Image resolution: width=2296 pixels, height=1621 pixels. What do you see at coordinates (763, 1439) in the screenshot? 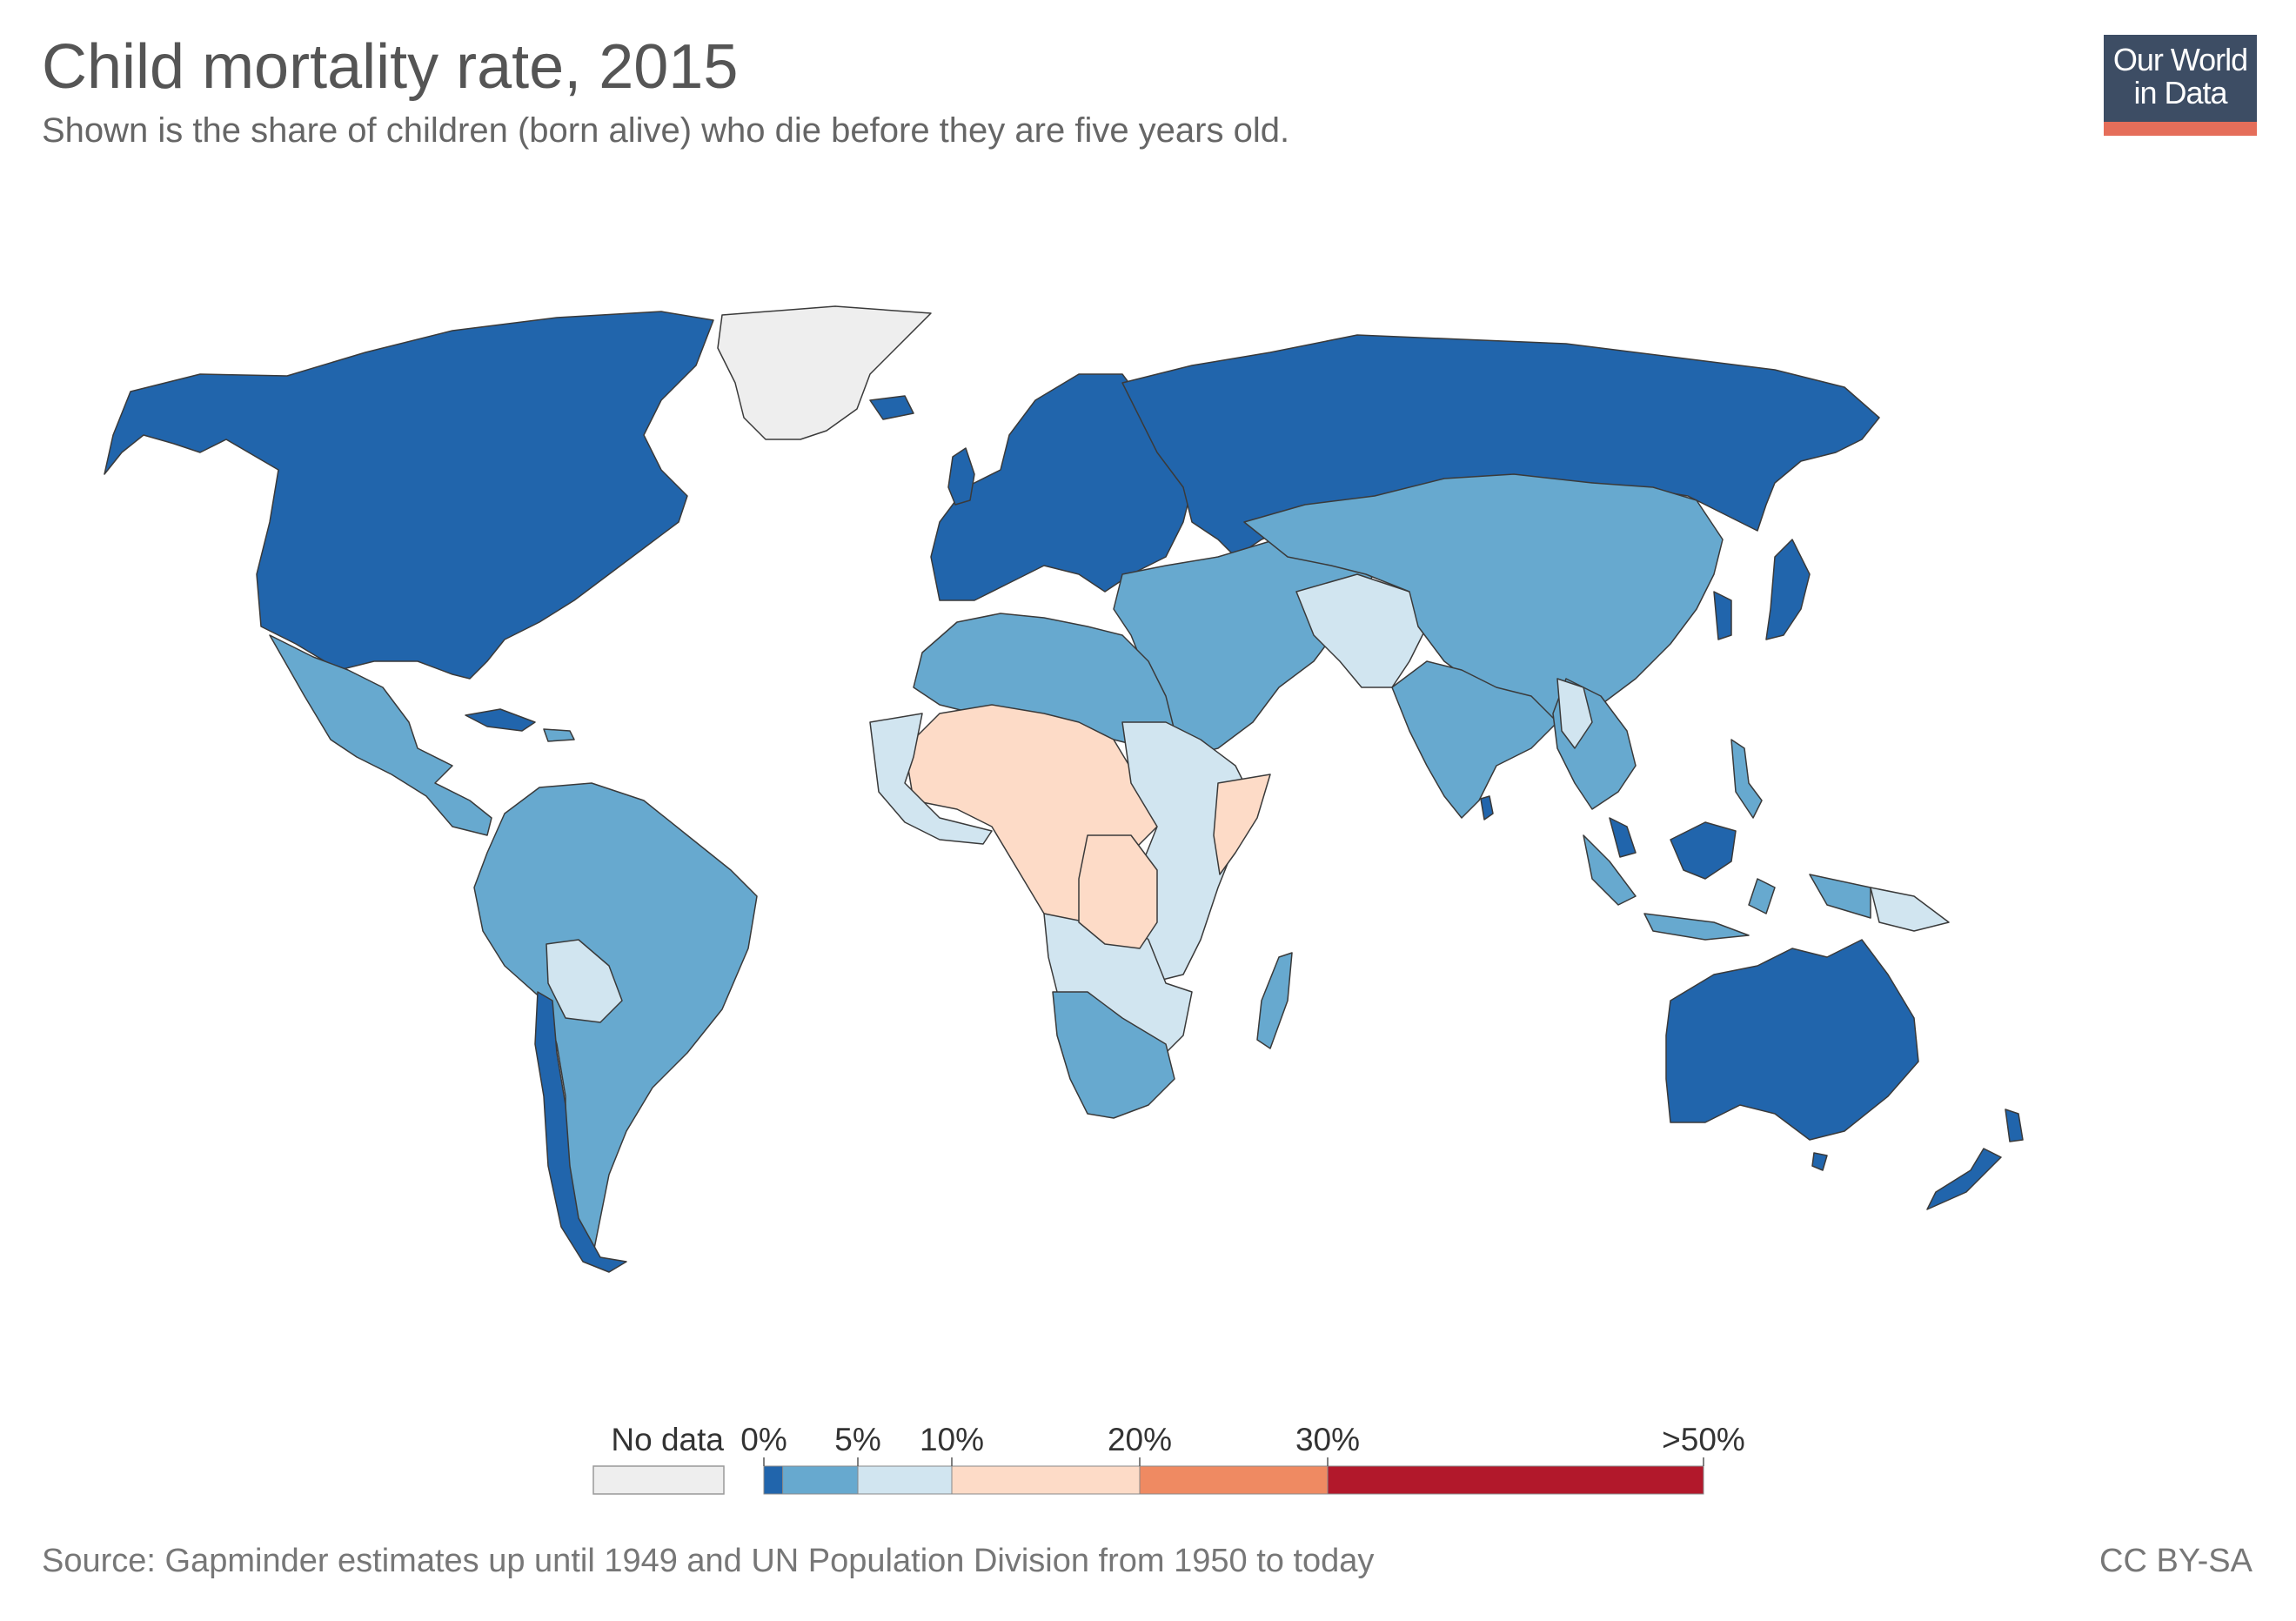
I see `legend-tick-label-0: 0%` at bounding box center [763, 1439].